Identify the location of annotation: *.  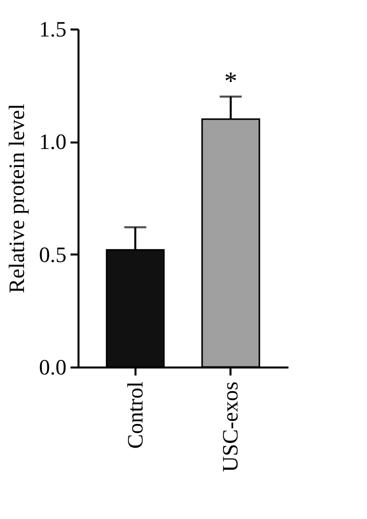
(231, 81).